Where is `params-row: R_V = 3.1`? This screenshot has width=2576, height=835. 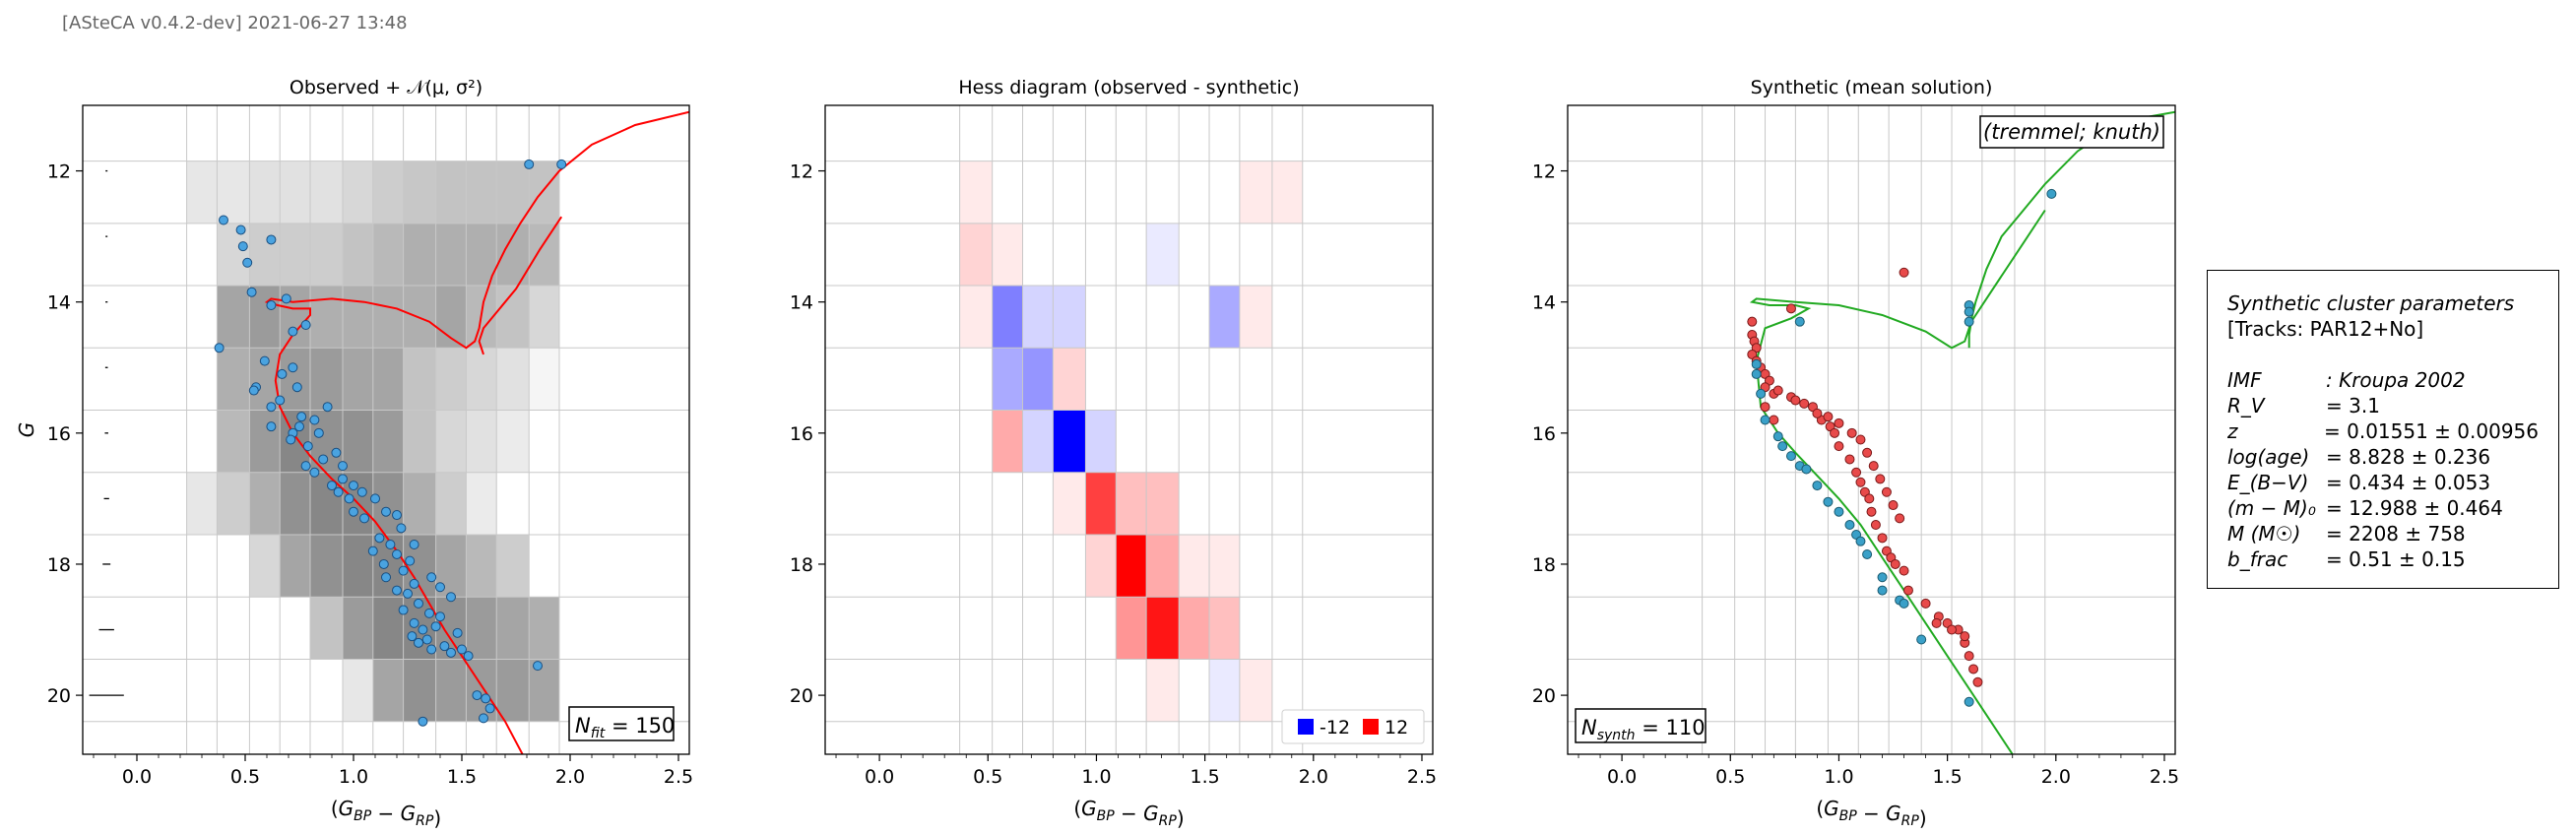
params-row: R_V = 3.1 is located at coordinates (2383, 405).